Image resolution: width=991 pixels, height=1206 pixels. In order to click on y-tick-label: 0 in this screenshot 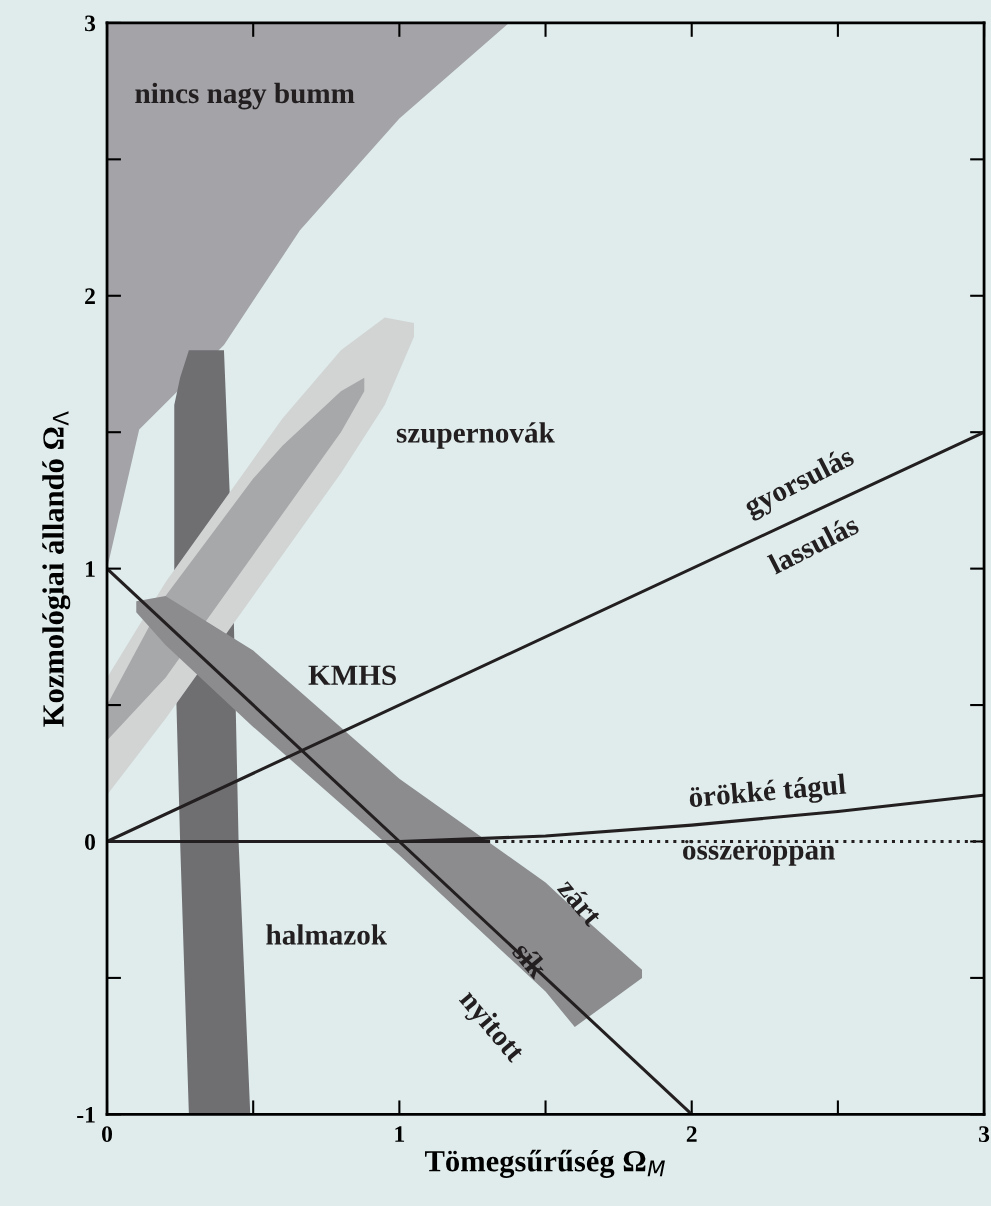, I will do `click(90, 841)`.